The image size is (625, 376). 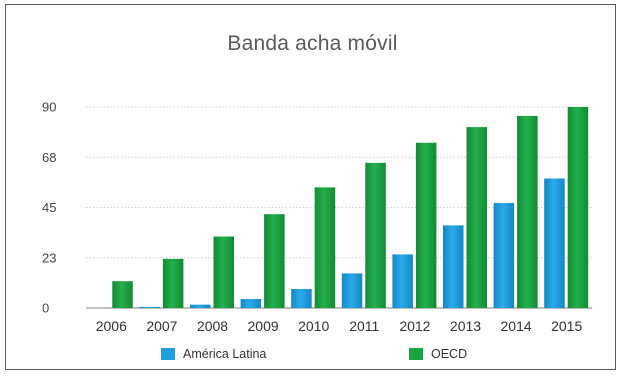 I want to click on x-tick-label: 2009, so click(x=263, y=326).